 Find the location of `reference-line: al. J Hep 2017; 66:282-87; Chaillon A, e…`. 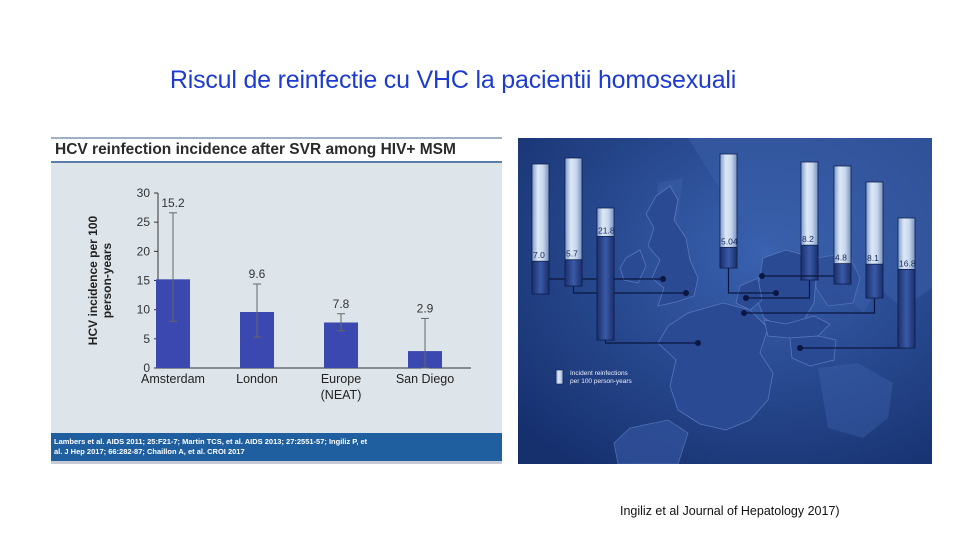

reference-line: al. J Hep 2017; 66:282-87; Chaillon A, e… is located at coordinates (149, 451).